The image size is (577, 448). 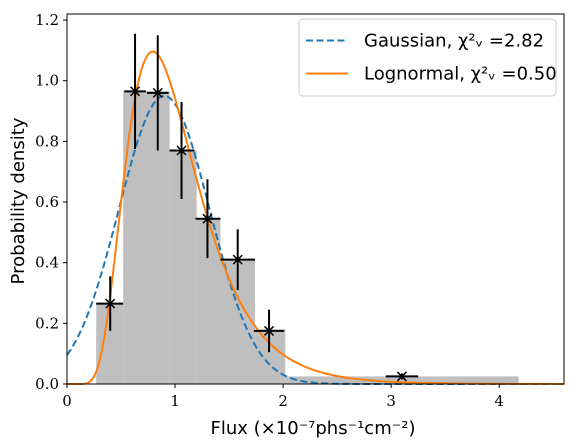 What do you see at coordinates (18, 200) in the screenshot?
I see `y-axis-label: Probability density` at bounding box center [18, 200].